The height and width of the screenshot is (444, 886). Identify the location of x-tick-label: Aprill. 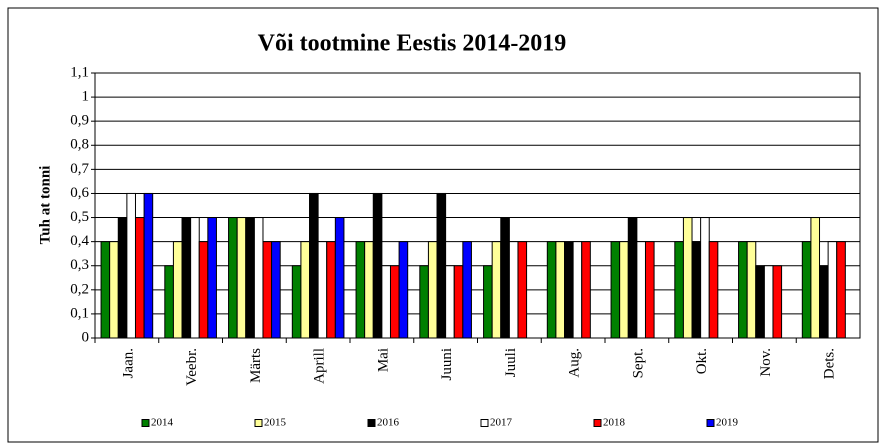
(320, 366).